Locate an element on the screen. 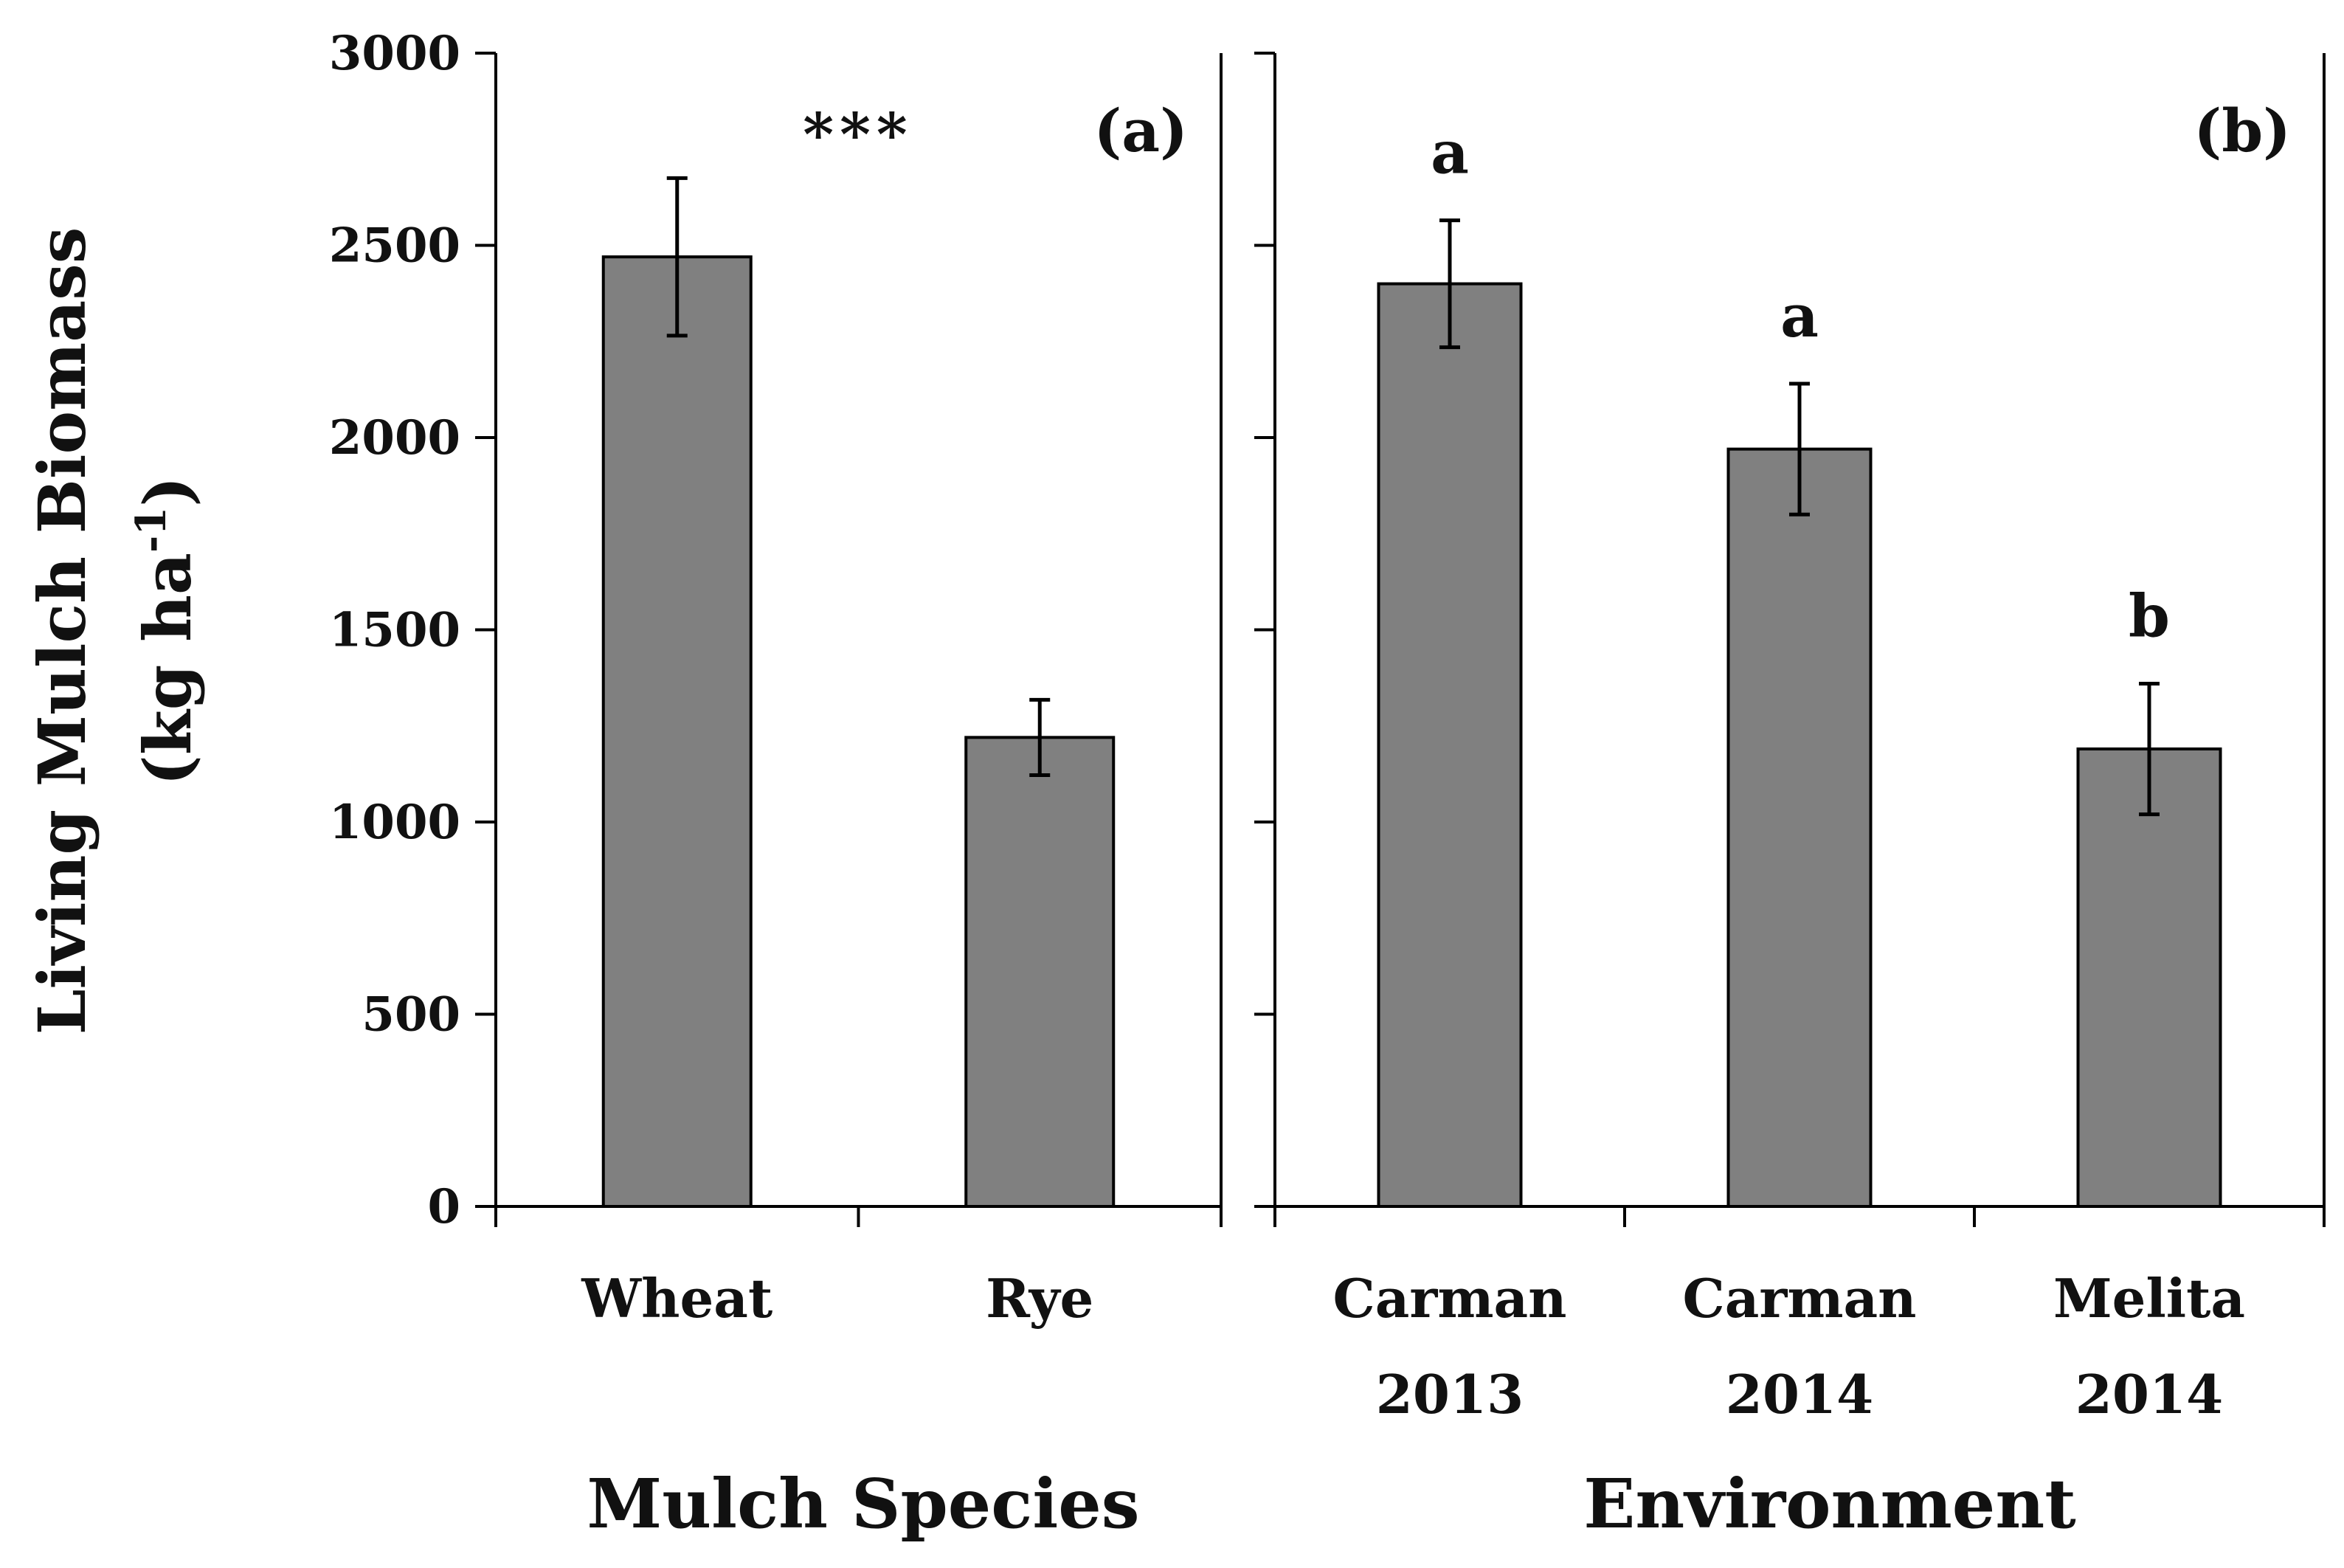  panel-a-y-ticks: 0 500 1000 1500 2000 2500 3000 is located at coordinates (412, 630).